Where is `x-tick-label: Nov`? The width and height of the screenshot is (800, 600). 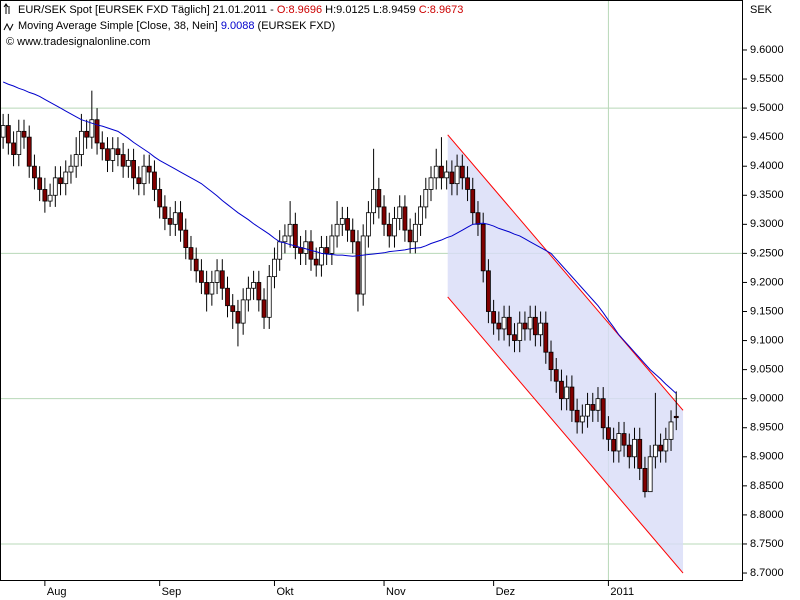 x-tick-label: Nov is located at coordinates (396, 592).